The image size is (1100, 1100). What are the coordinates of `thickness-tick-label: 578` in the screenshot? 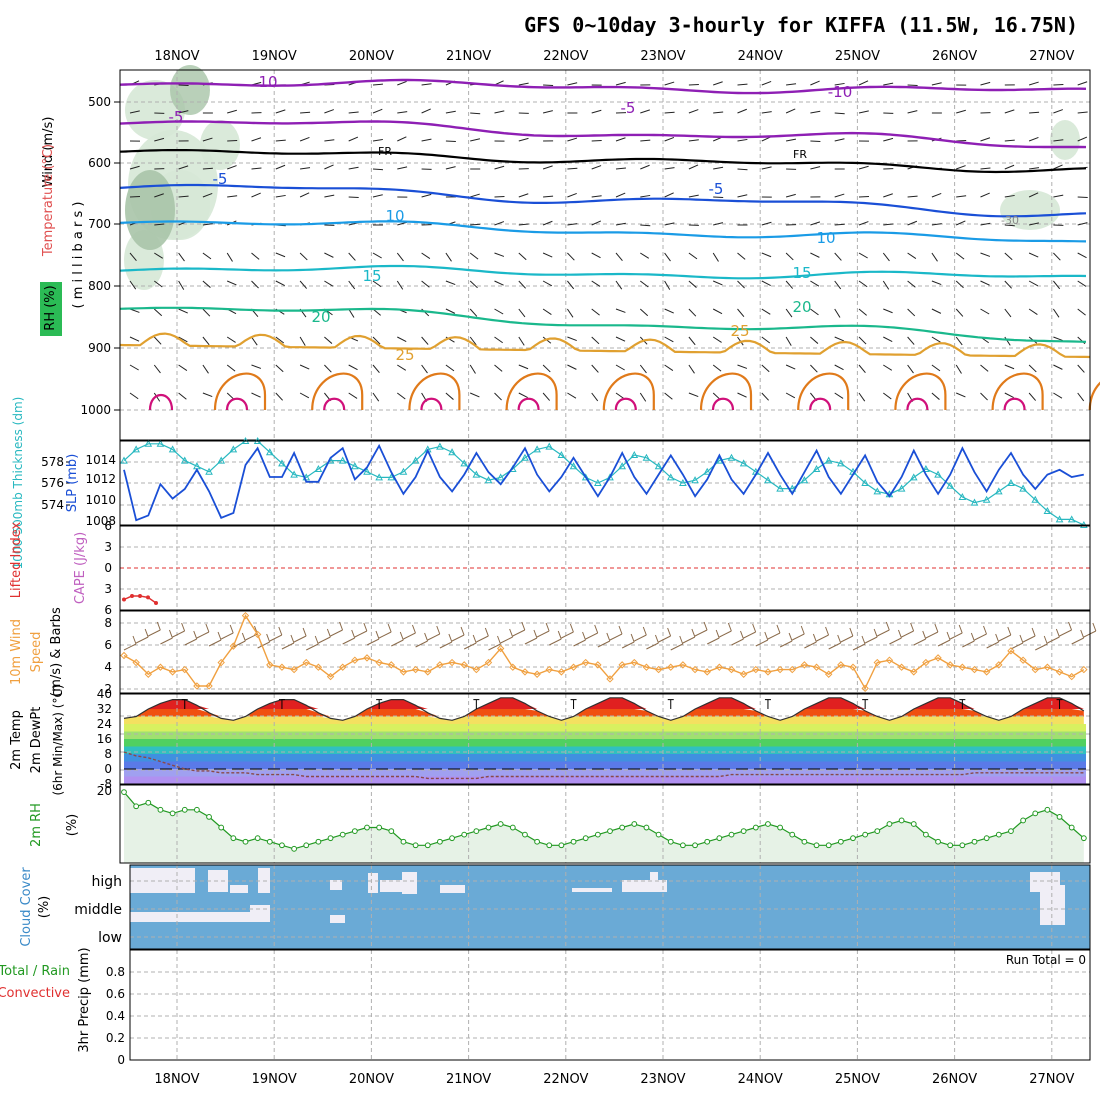 It's located at (52, 462).